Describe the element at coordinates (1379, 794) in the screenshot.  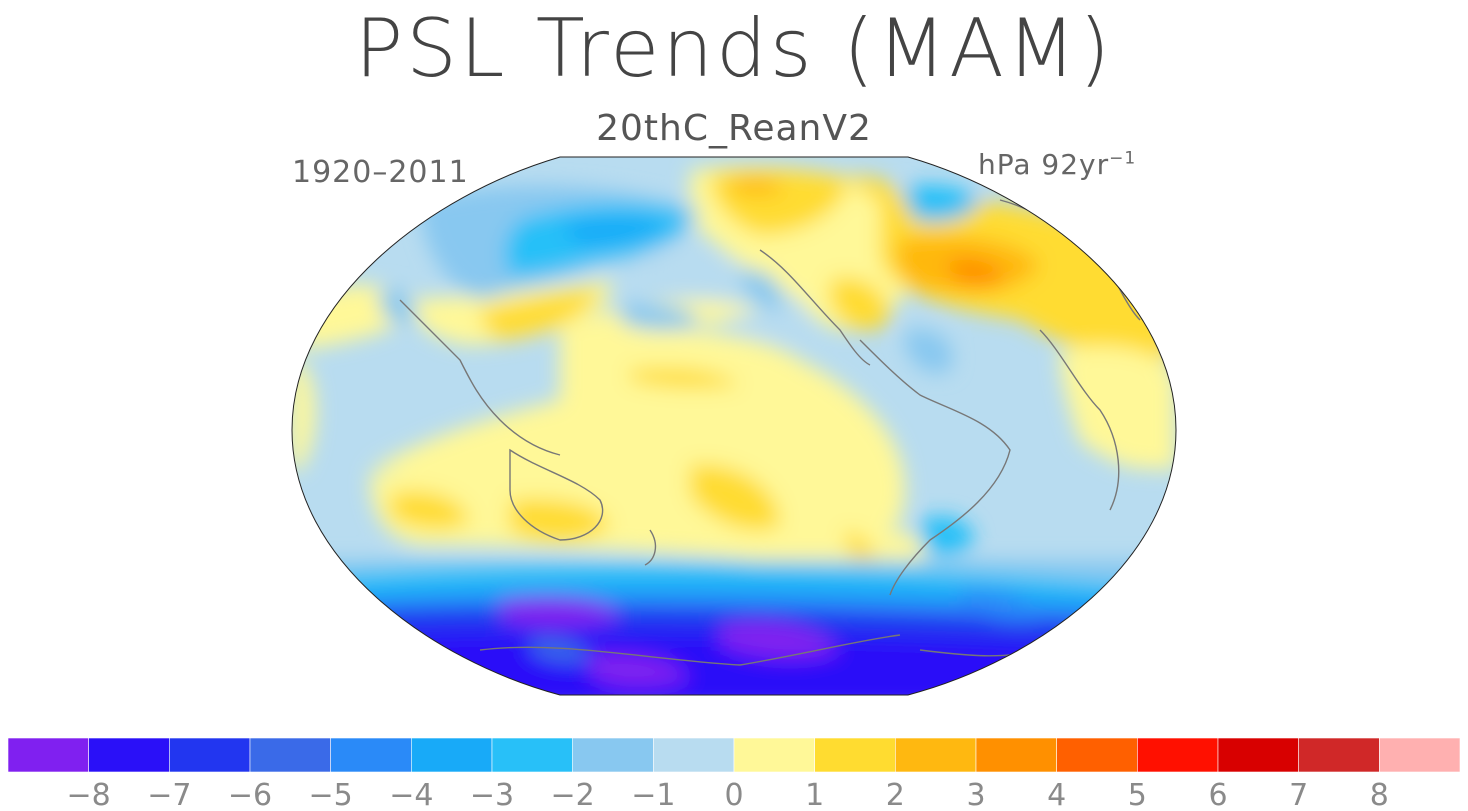
I see `colorbar-tick-label: 8` at that location.